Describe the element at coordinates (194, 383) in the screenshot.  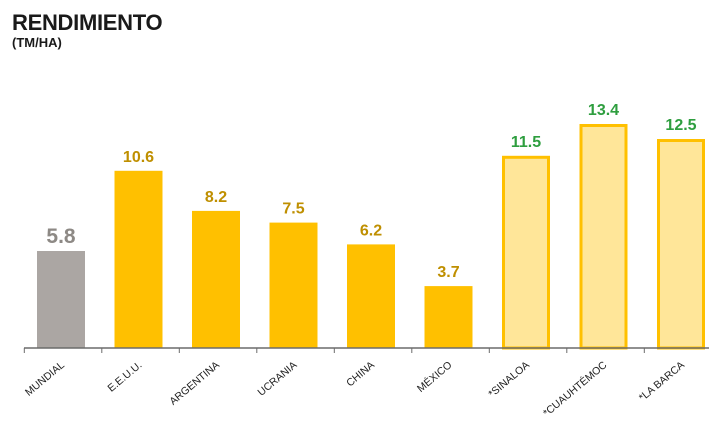
I see `x-tick-label: ARGENTINA` at that location.